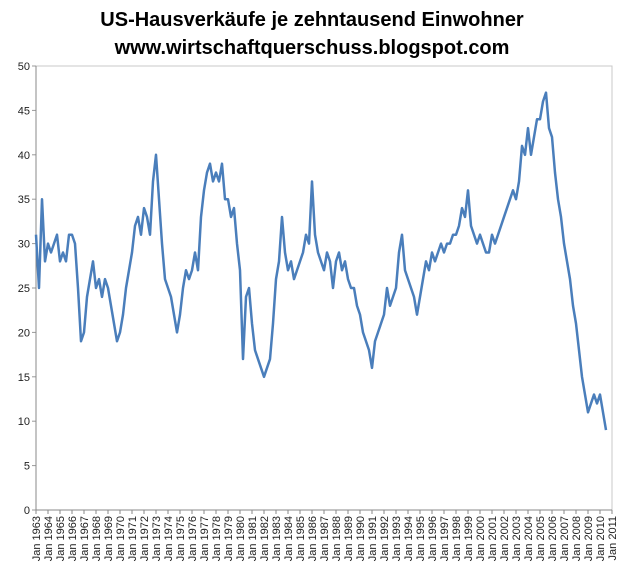  I want to click on x-tick-label: Jan 1967, so click(85, 538).